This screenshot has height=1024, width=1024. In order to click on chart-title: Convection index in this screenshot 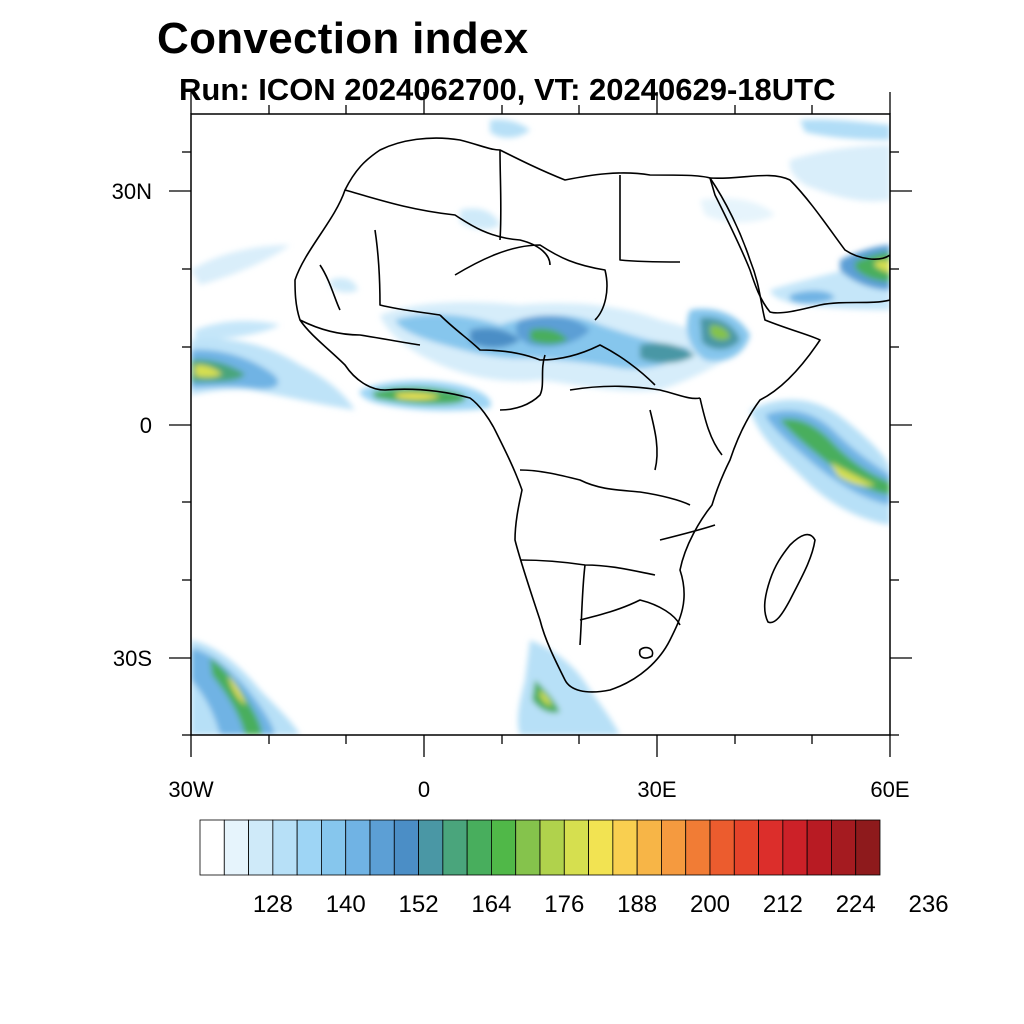, I will do `click(343, 38)`.